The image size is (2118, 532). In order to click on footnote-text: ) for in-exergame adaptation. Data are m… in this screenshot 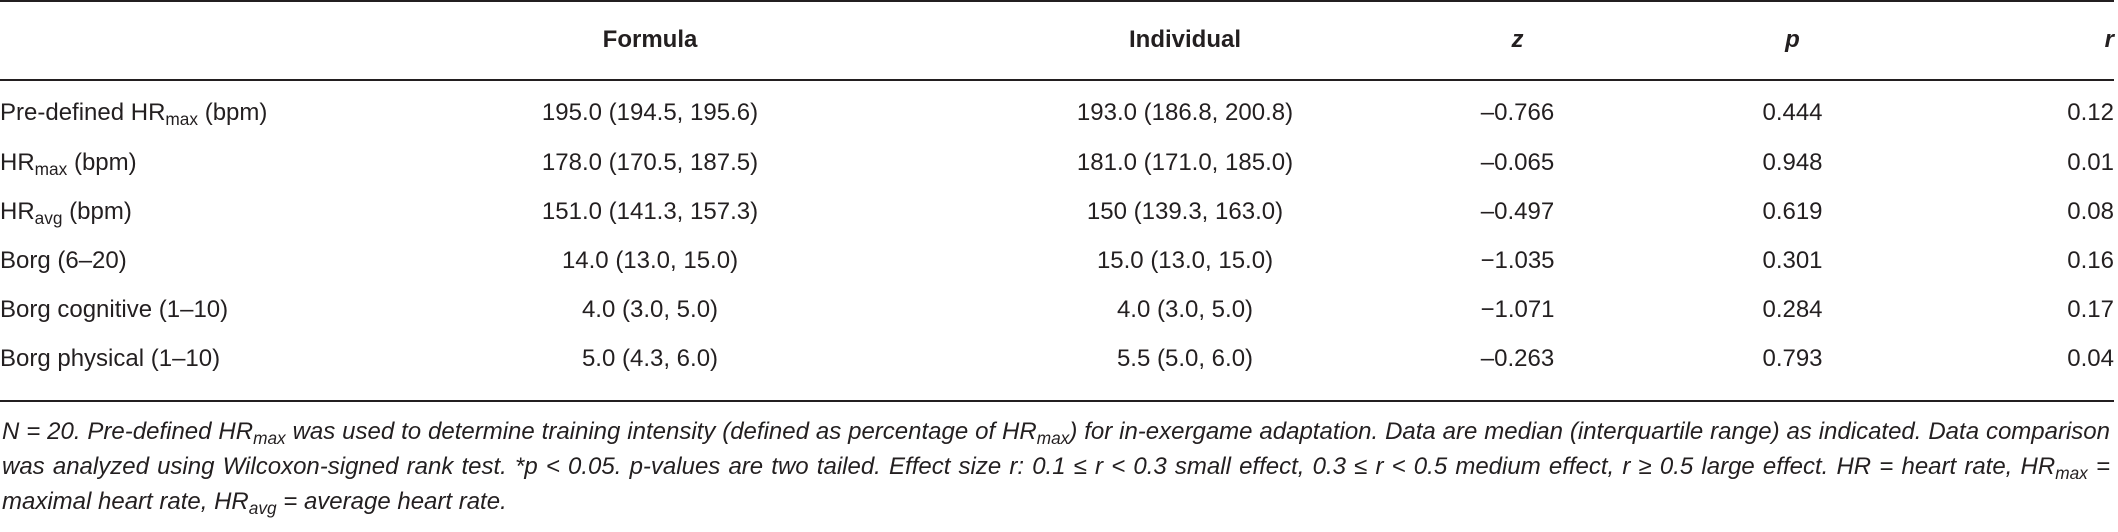, I will do `click(1056, 449)`.